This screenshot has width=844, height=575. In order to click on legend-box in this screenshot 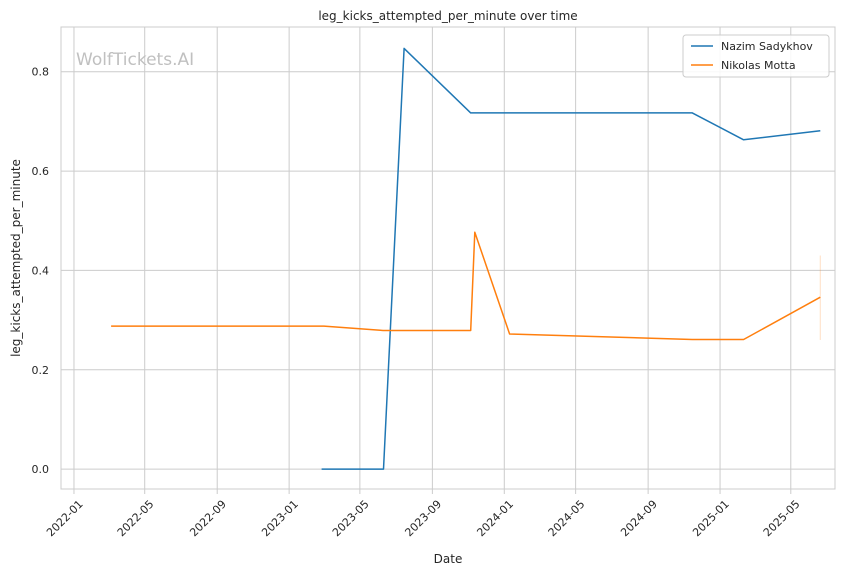, I will do `click(756, 56)`.